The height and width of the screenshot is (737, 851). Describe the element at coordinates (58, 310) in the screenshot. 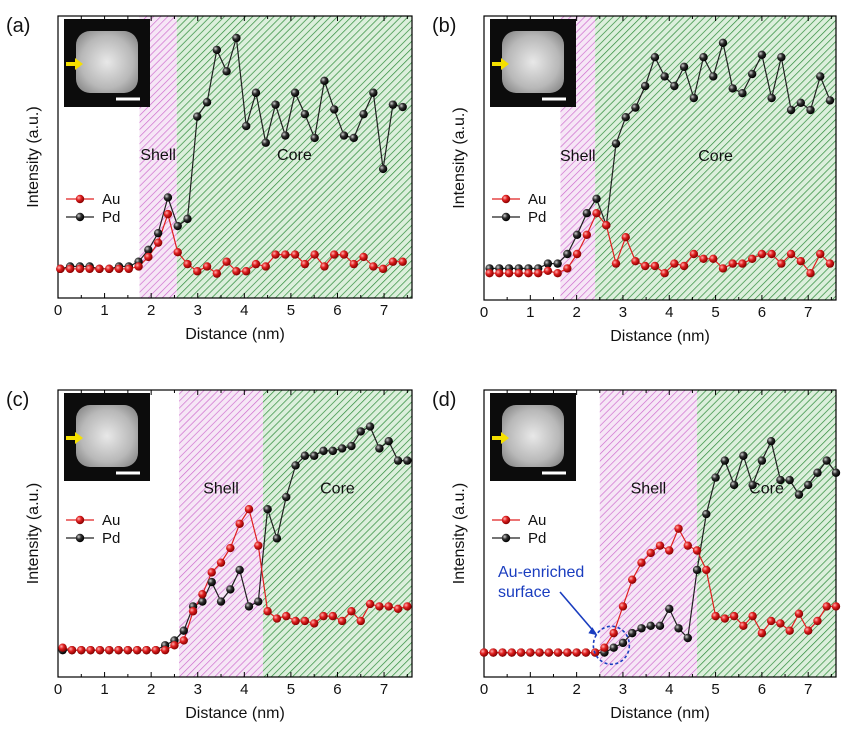

I see `x-tick-label: 0` at that location.